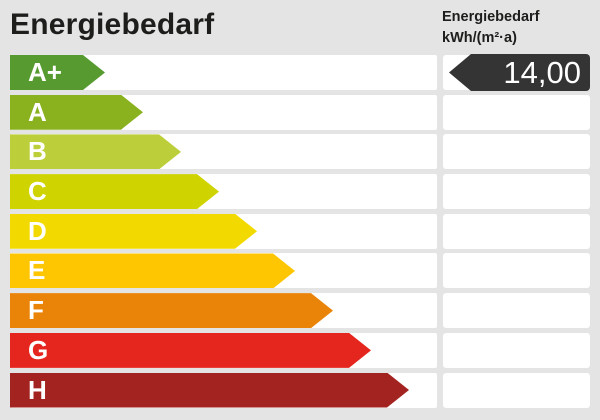 The height and width of the screenshot is (420, 600). I want to click on scale-row-e: E, so click(300, 271).